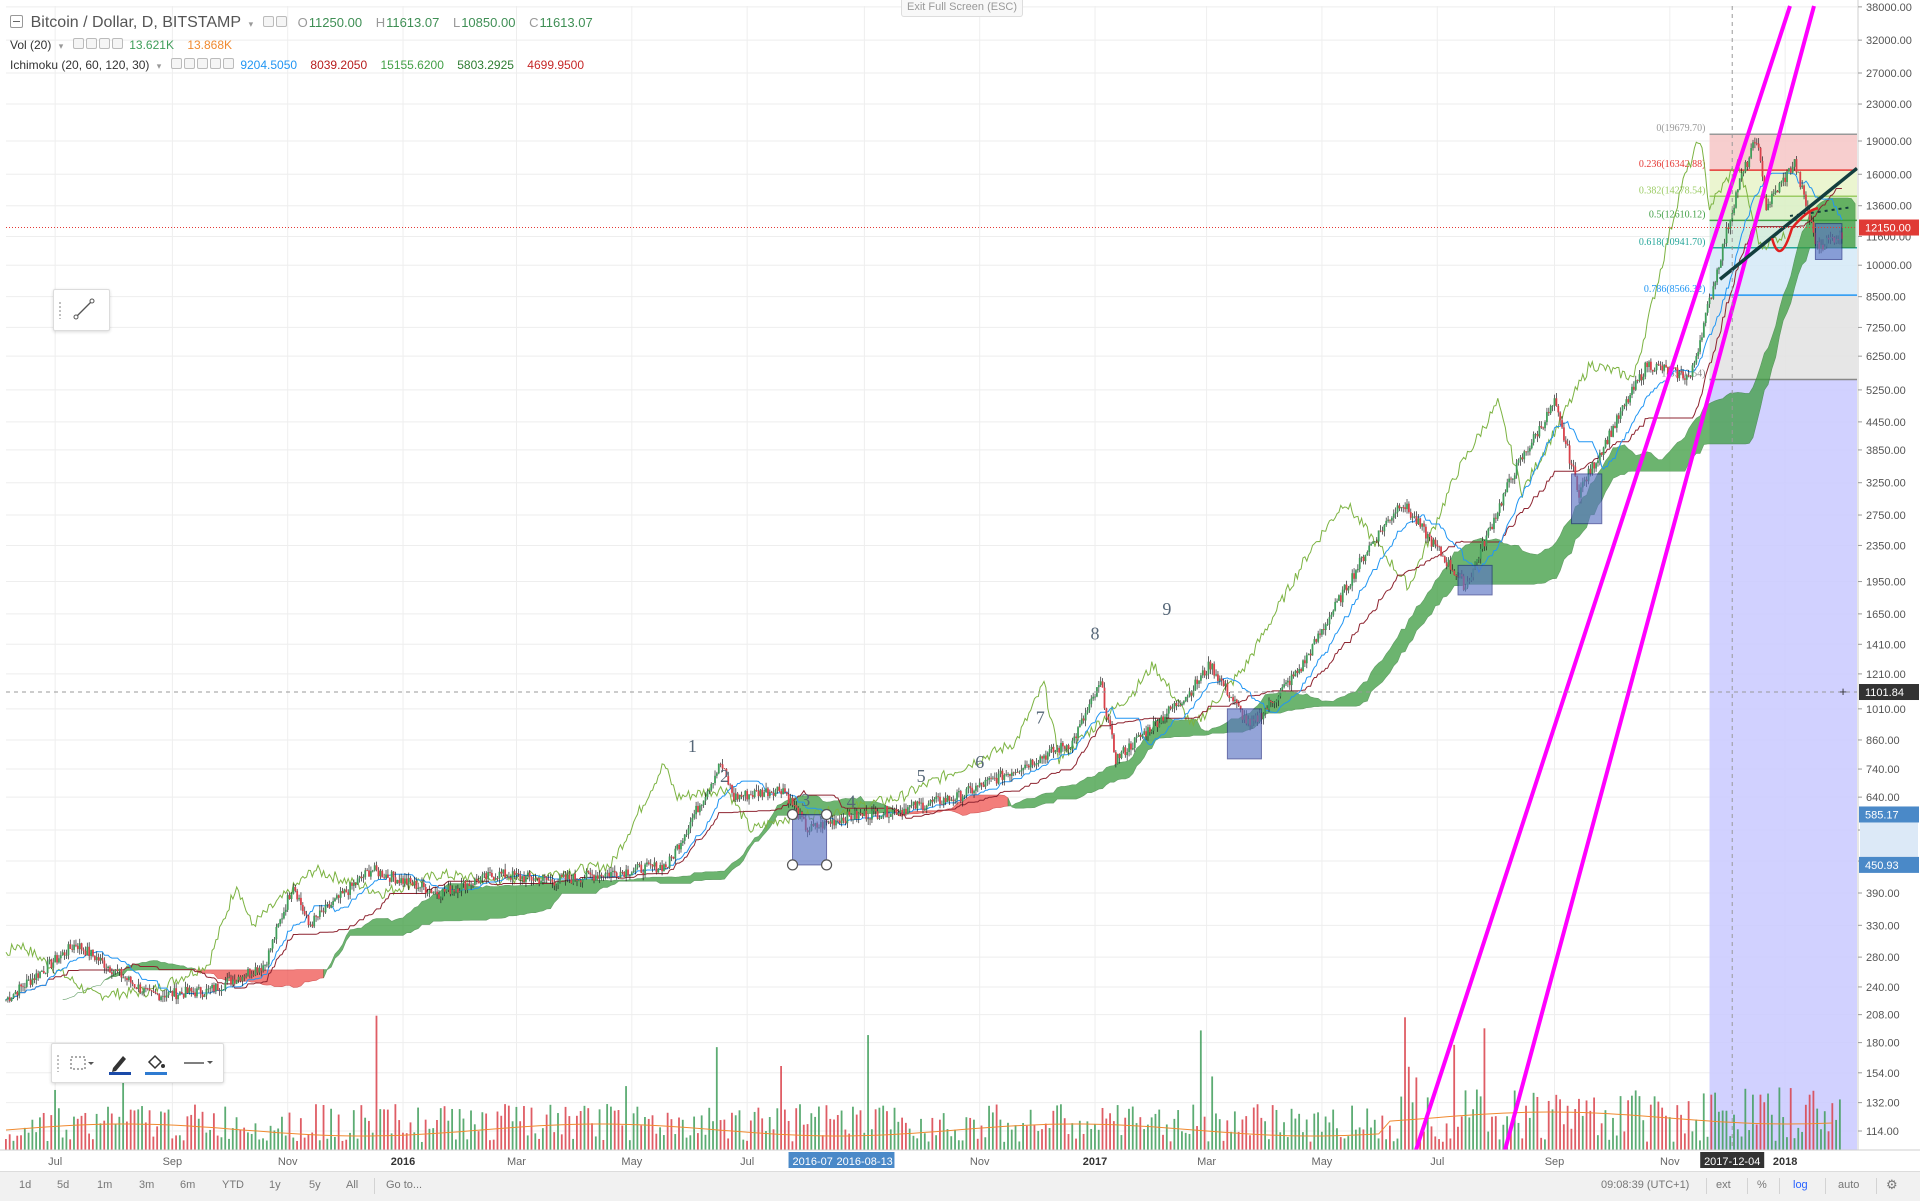  Describe the element at coordinates (155, 1063) in the screenshot. I see `fill-color-button` at that location.